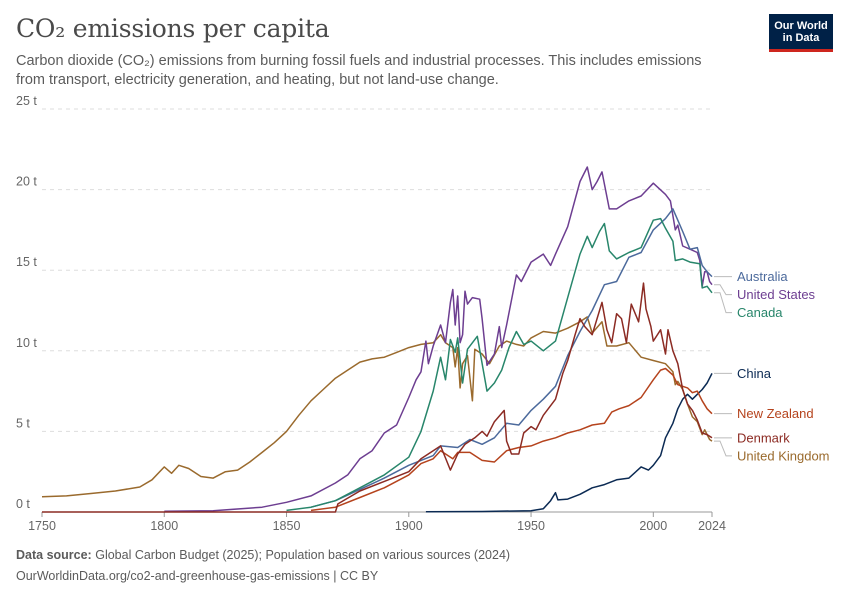 Image resolution: width=850 pixels, height=600 pixels. Describe the element at coordinates (54, 555) in the screenshot. I see `data-source-label: Data source:` at that location.